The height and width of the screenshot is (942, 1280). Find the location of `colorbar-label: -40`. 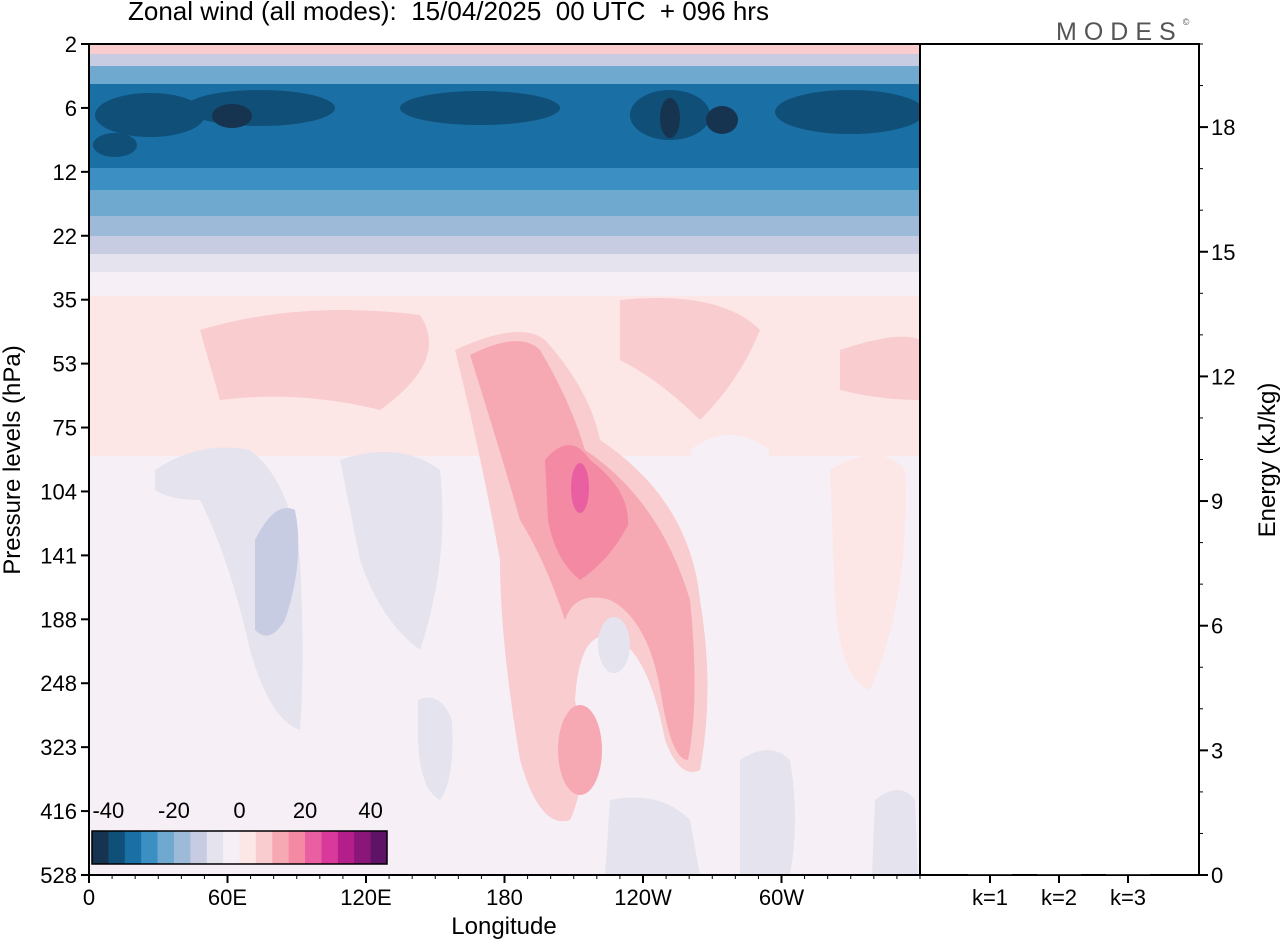

colorbar-label: -40 is located at coordinates (108, 810).